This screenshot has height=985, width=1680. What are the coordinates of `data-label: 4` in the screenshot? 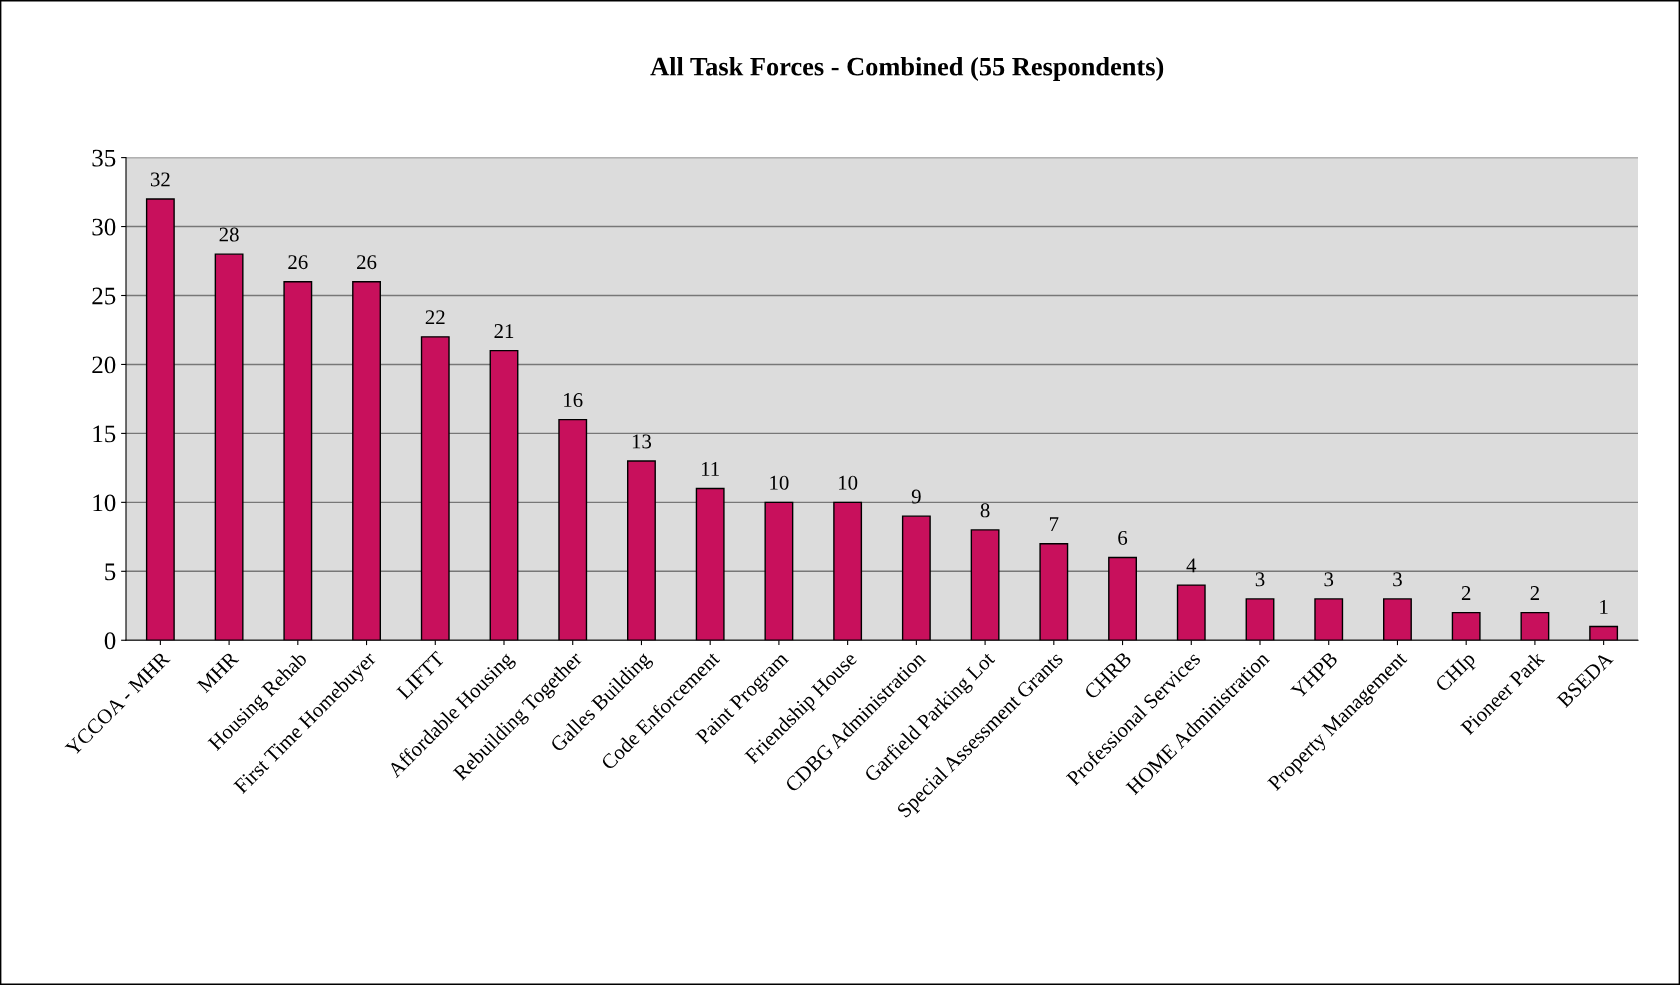 It's located at (1191, 565).